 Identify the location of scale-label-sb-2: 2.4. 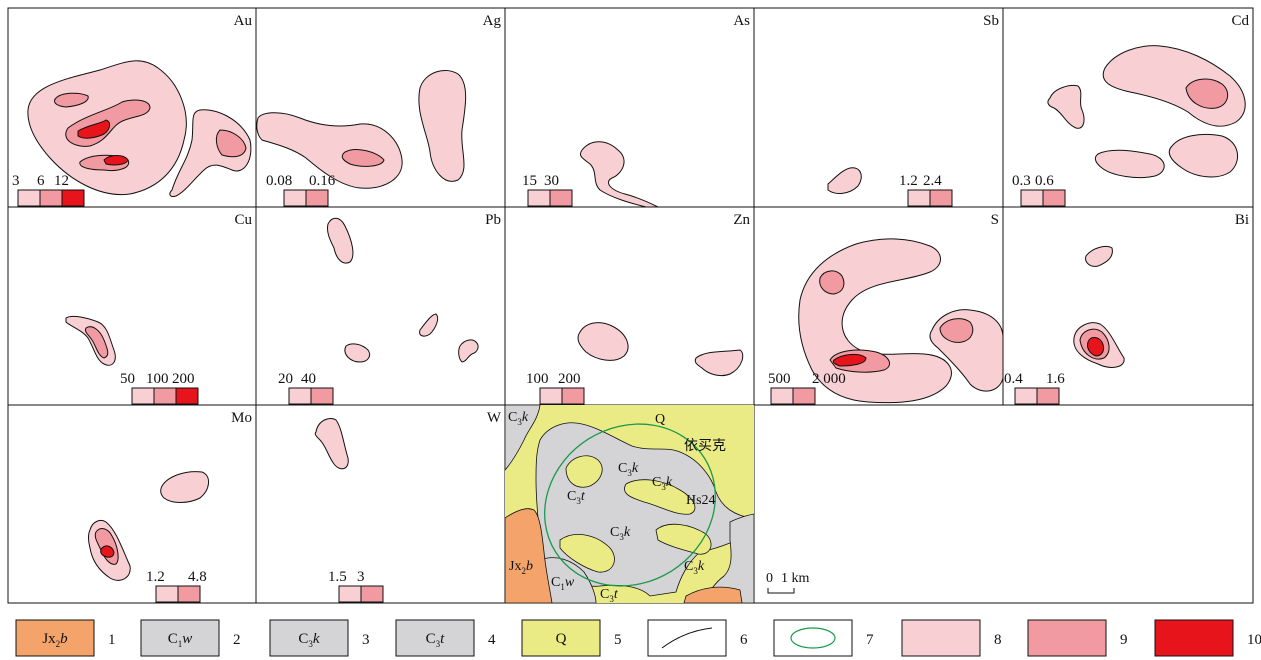
(932, 181).